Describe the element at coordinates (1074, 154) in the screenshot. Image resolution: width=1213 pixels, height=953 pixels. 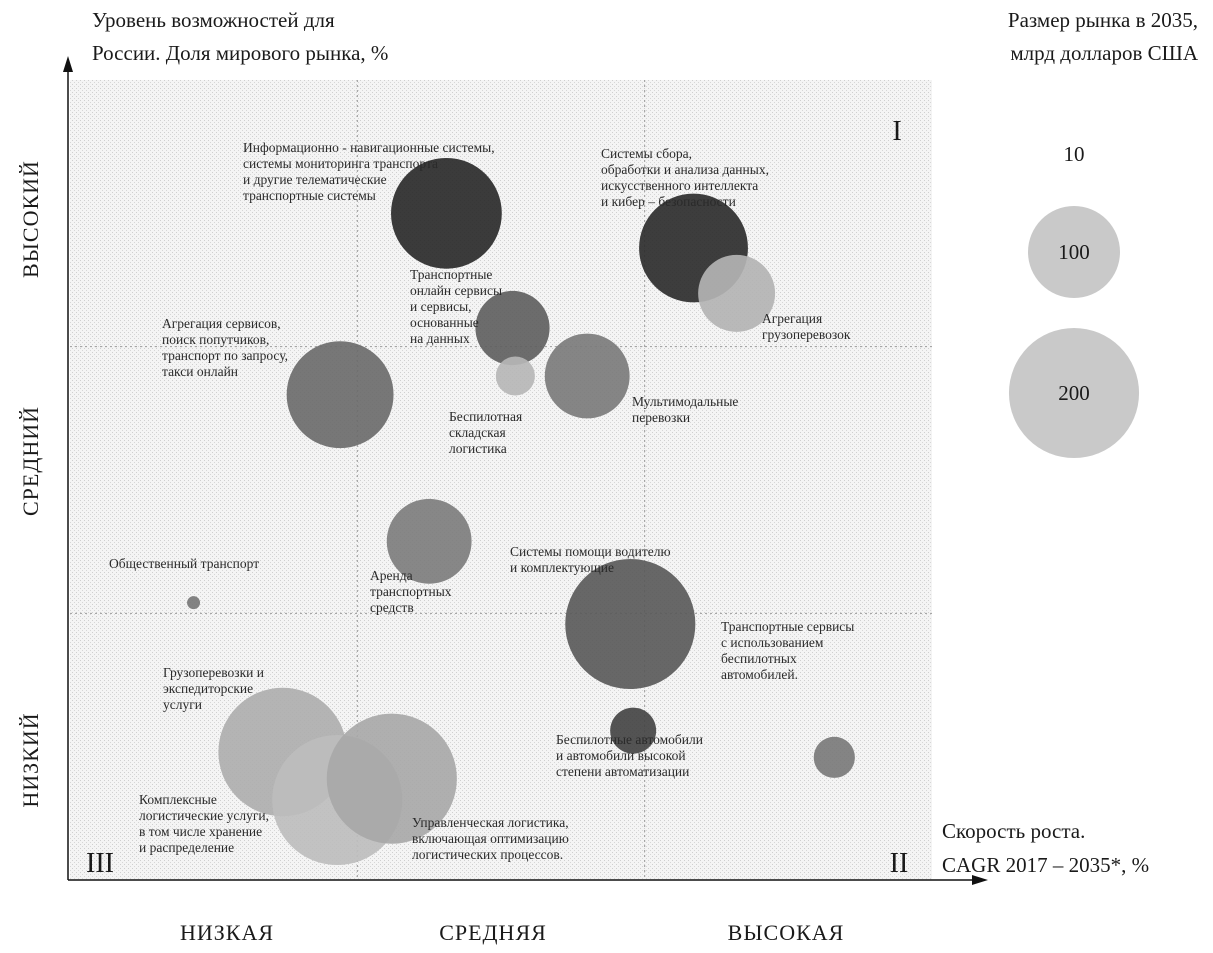
I see `legend-size-label: 10` at that location.